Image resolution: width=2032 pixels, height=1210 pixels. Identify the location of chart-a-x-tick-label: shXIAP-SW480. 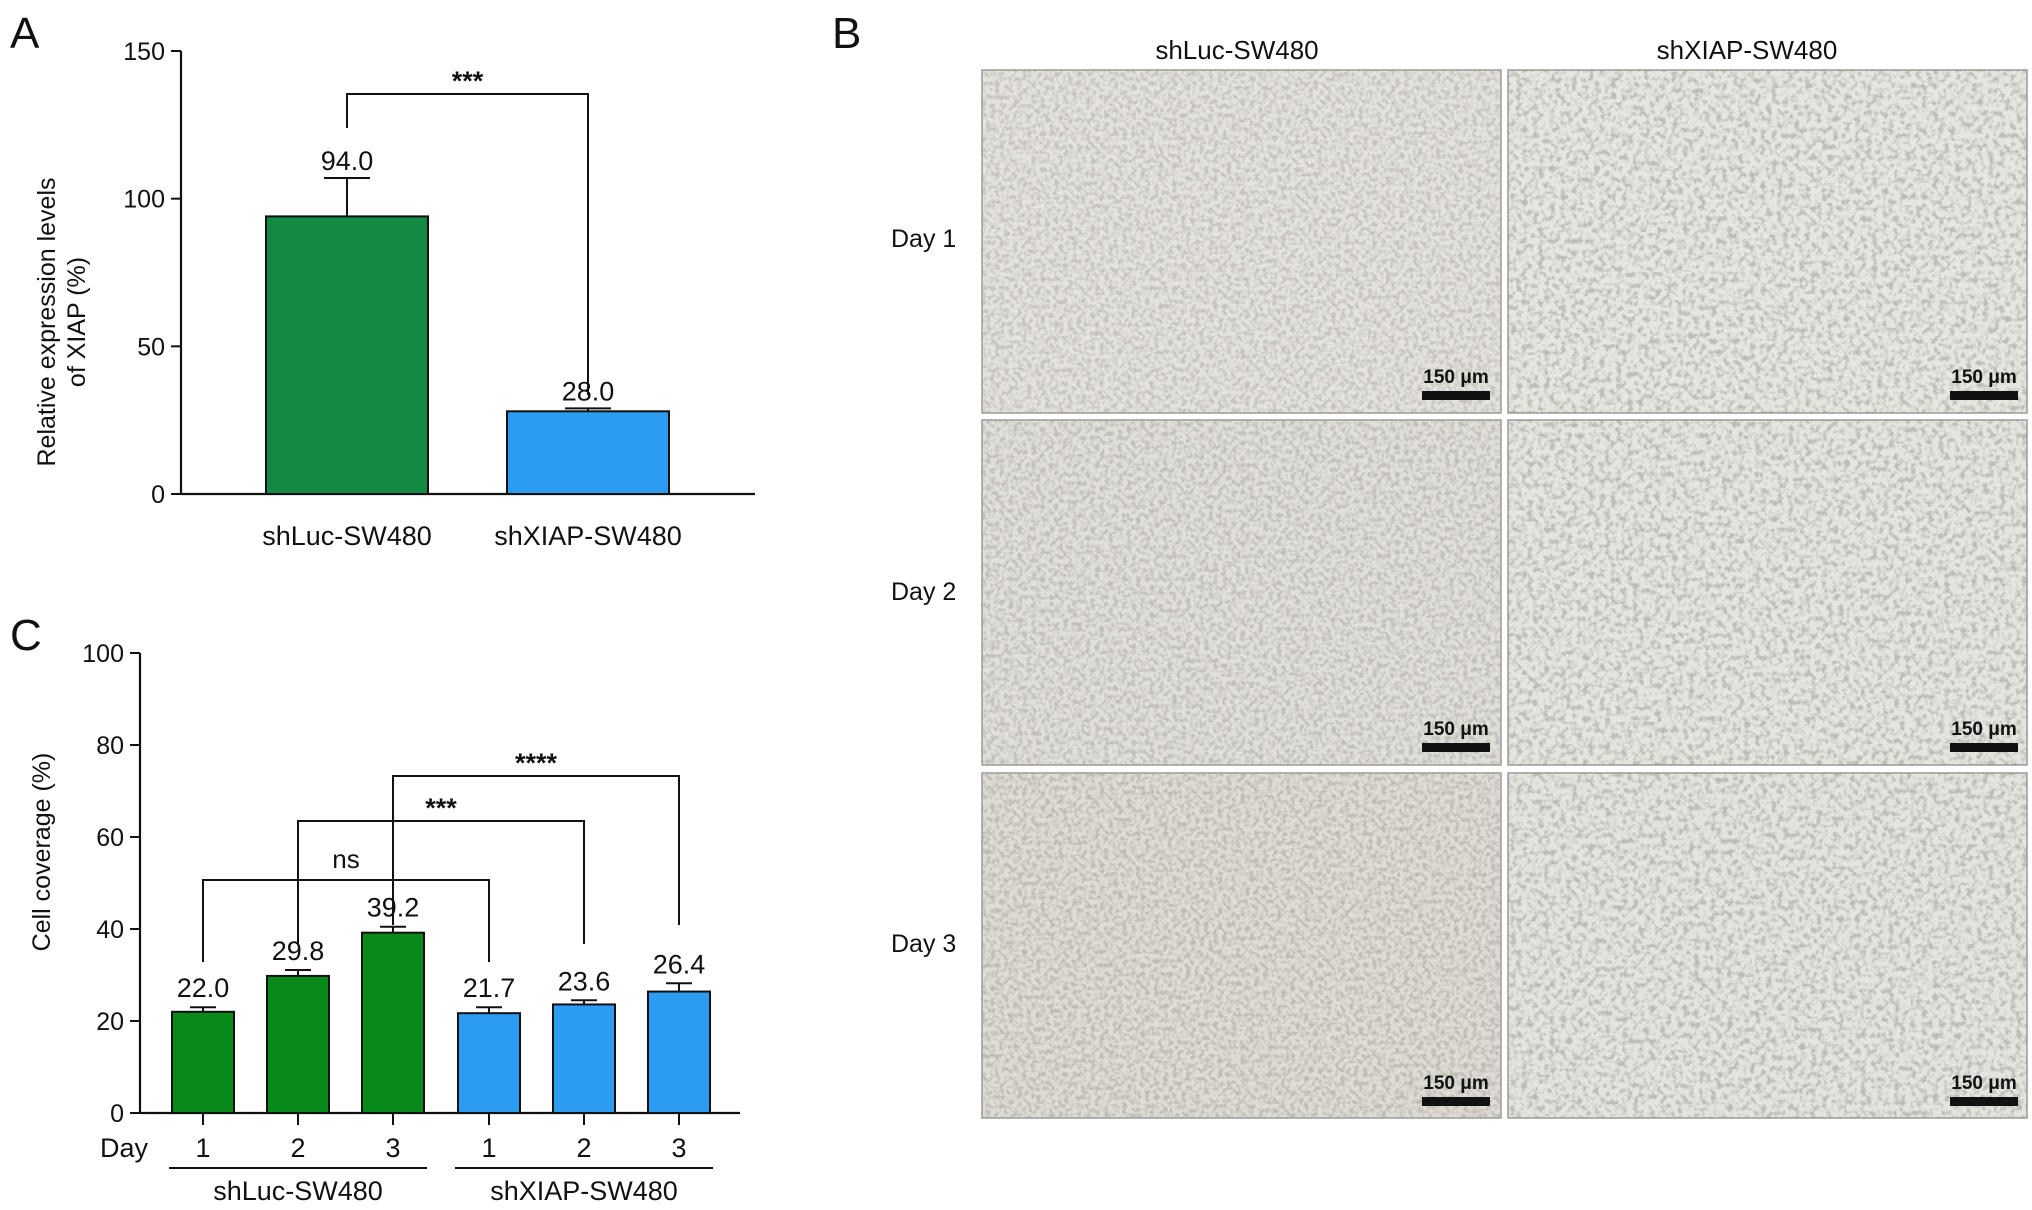
(588, 536).